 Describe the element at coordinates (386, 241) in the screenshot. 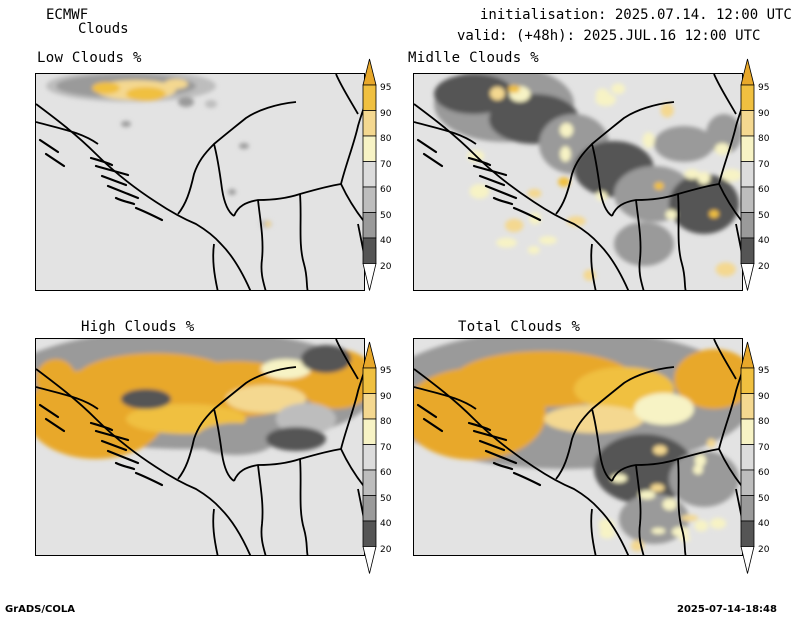

I see `colorbar-tick-label: 40` at that location.